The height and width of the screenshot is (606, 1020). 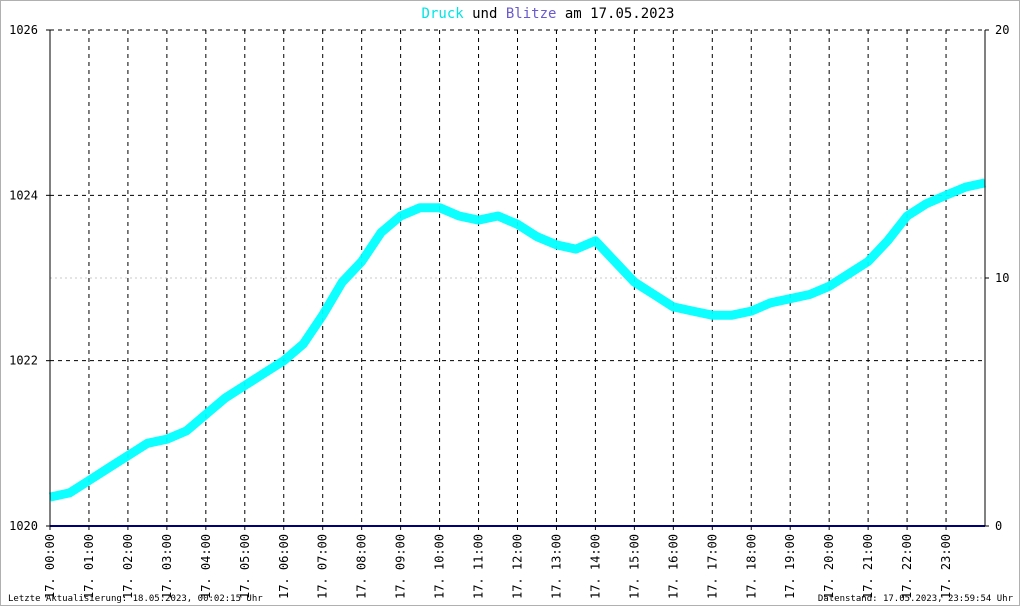 What do you see at coordinates (946, 566) in the screenshot?
I see `x-tick-label: 17. 23:00` at bounding box center [946, 566].